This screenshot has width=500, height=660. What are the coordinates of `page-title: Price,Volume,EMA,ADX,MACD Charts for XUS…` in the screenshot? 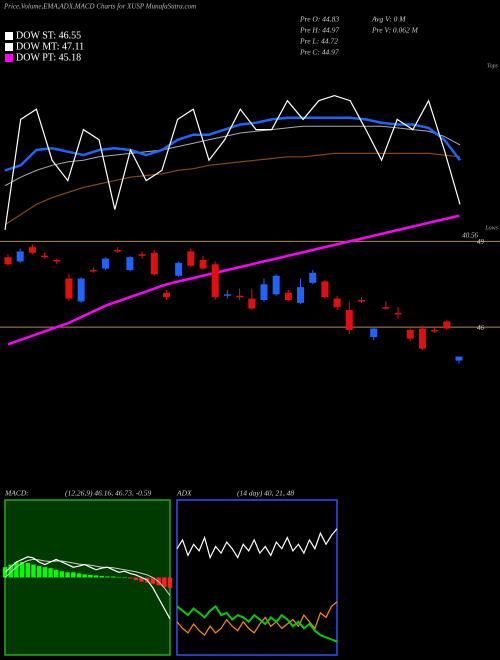 It's located at (99, 7).